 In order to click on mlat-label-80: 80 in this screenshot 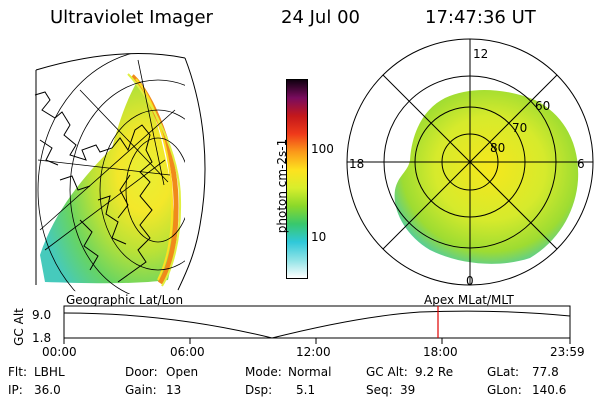, I will do `click(497, 148)`.